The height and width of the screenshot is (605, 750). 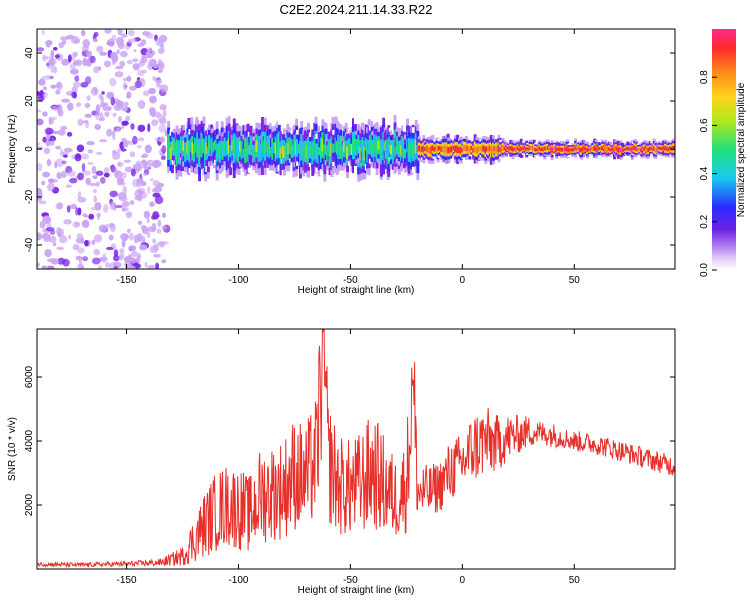 I want to click on x-tick-label: -100, so click(x=238, y=280).